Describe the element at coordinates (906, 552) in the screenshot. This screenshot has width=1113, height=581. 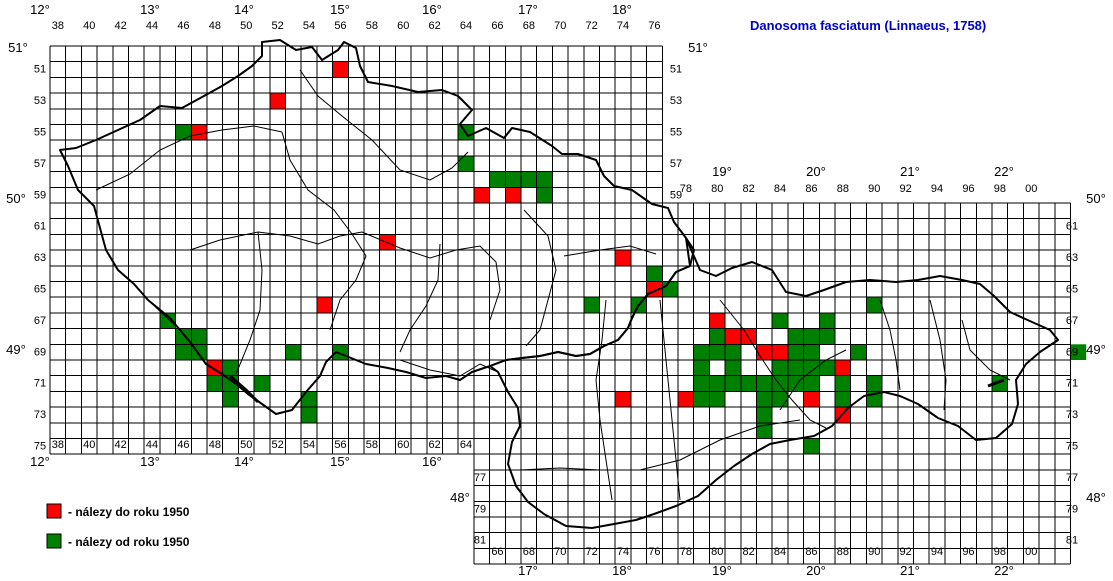
I see `column-label: 92` at that location.